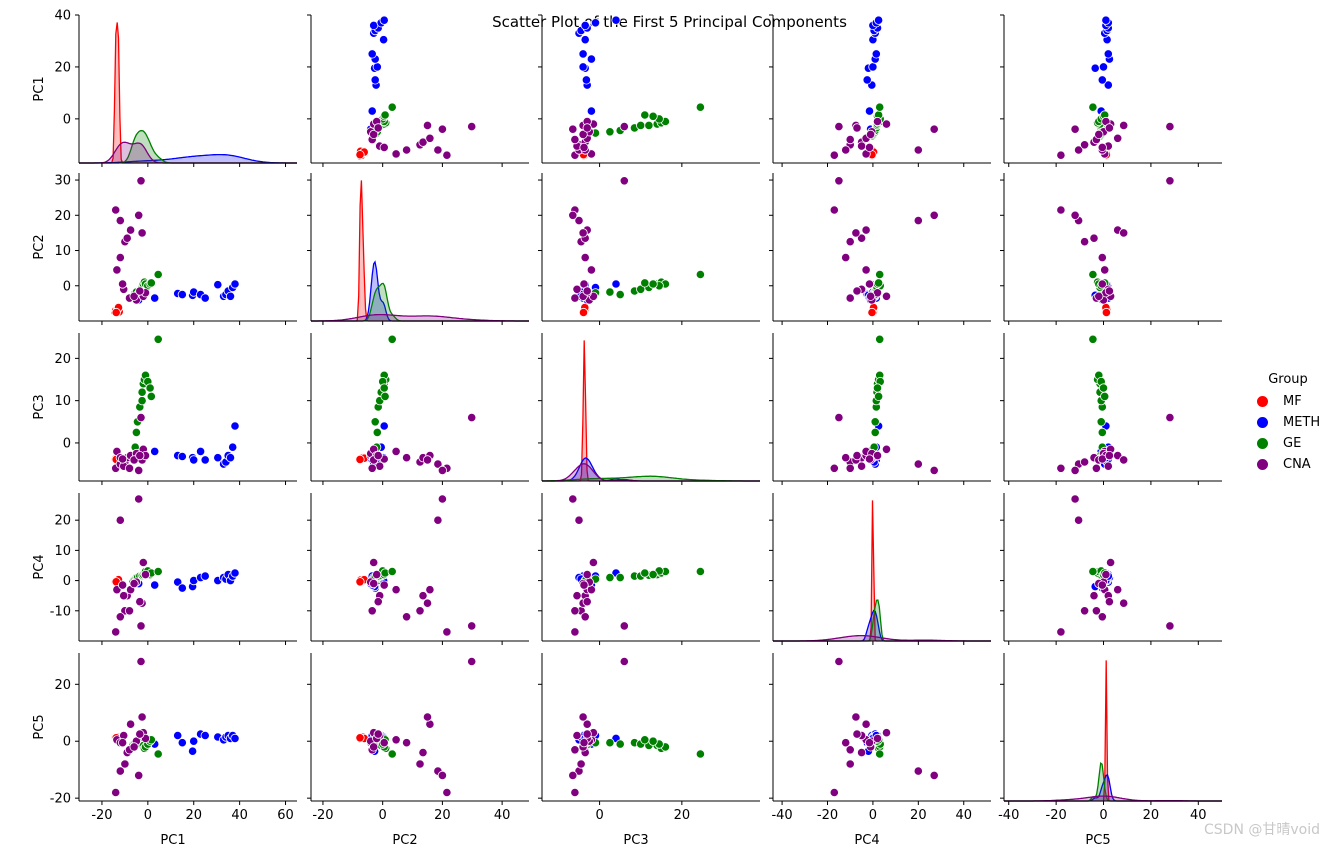 Image resolution: width=1339 pixels, height=846 pixels. What do you see at coordinates (175, 249) in the screenshot?
I see `panel-pc2-vs-pc1: 30 20 10 0` at bounding box center [175, 249].